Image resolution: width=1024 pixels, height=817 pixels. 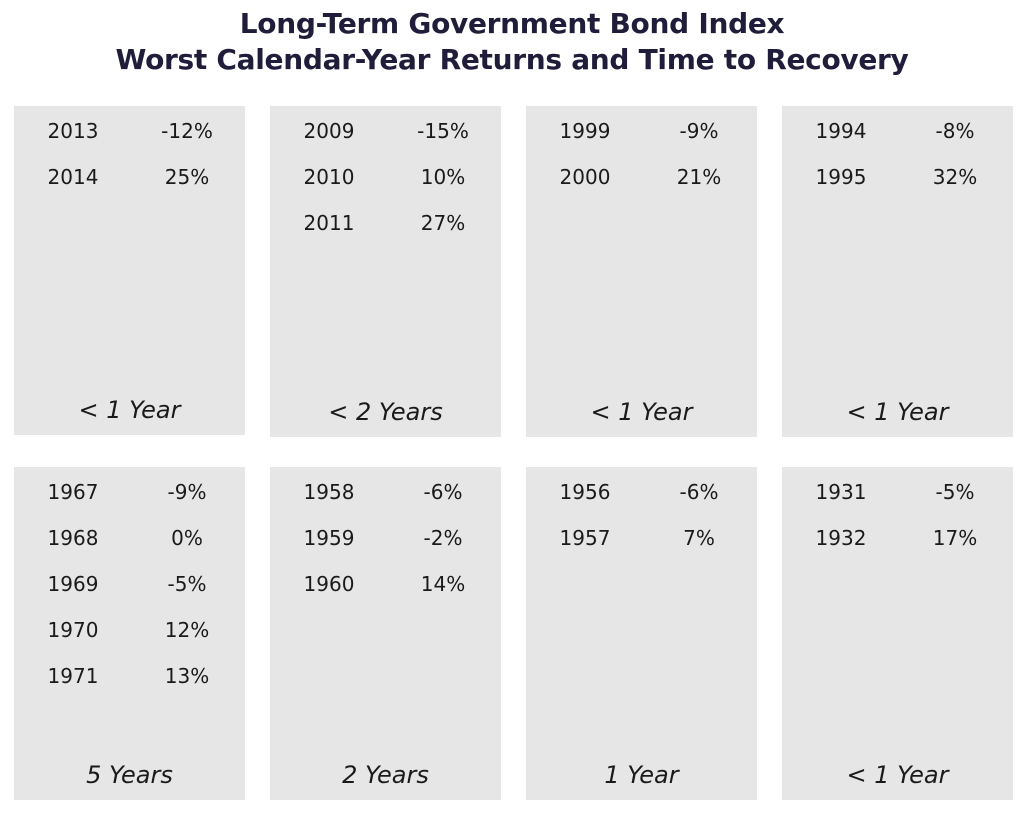 I want to click on return-value: -12%, so click(x=187, y=131).